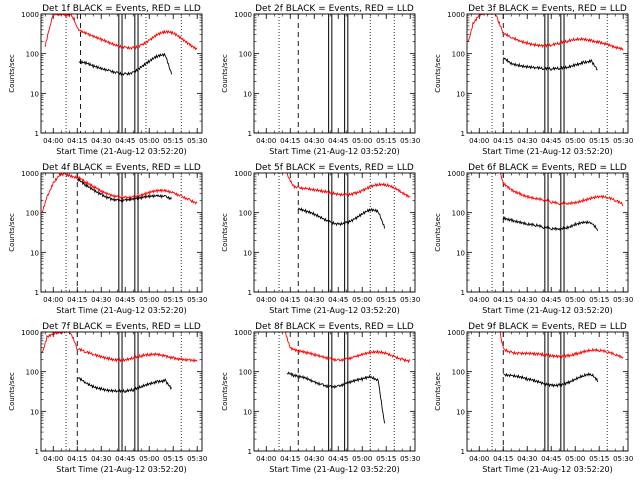 The image size is (640, 480). I want to click on panel-title: Det 4f BLACK = Events, RED = LLD, so click(121, 168).